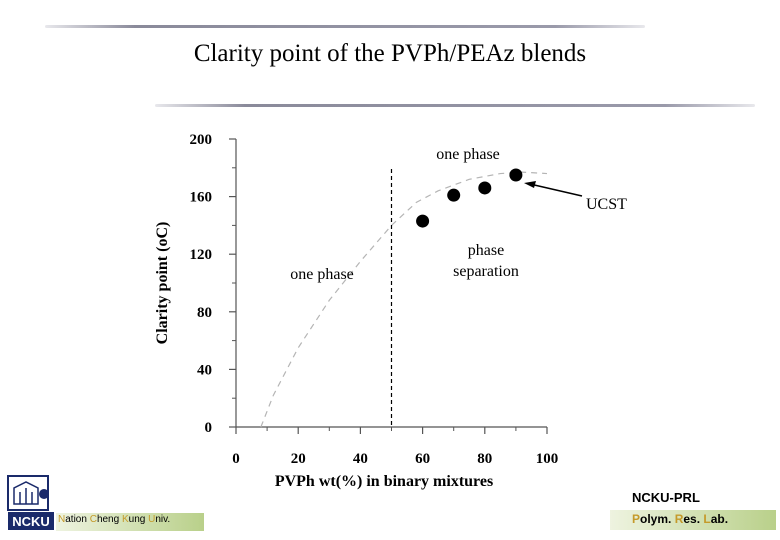 This screenshot has width=780, height=540. Describe the element at coordinates (201, 255) in the screenshot. I see `y-tick-label: 120` at that location.